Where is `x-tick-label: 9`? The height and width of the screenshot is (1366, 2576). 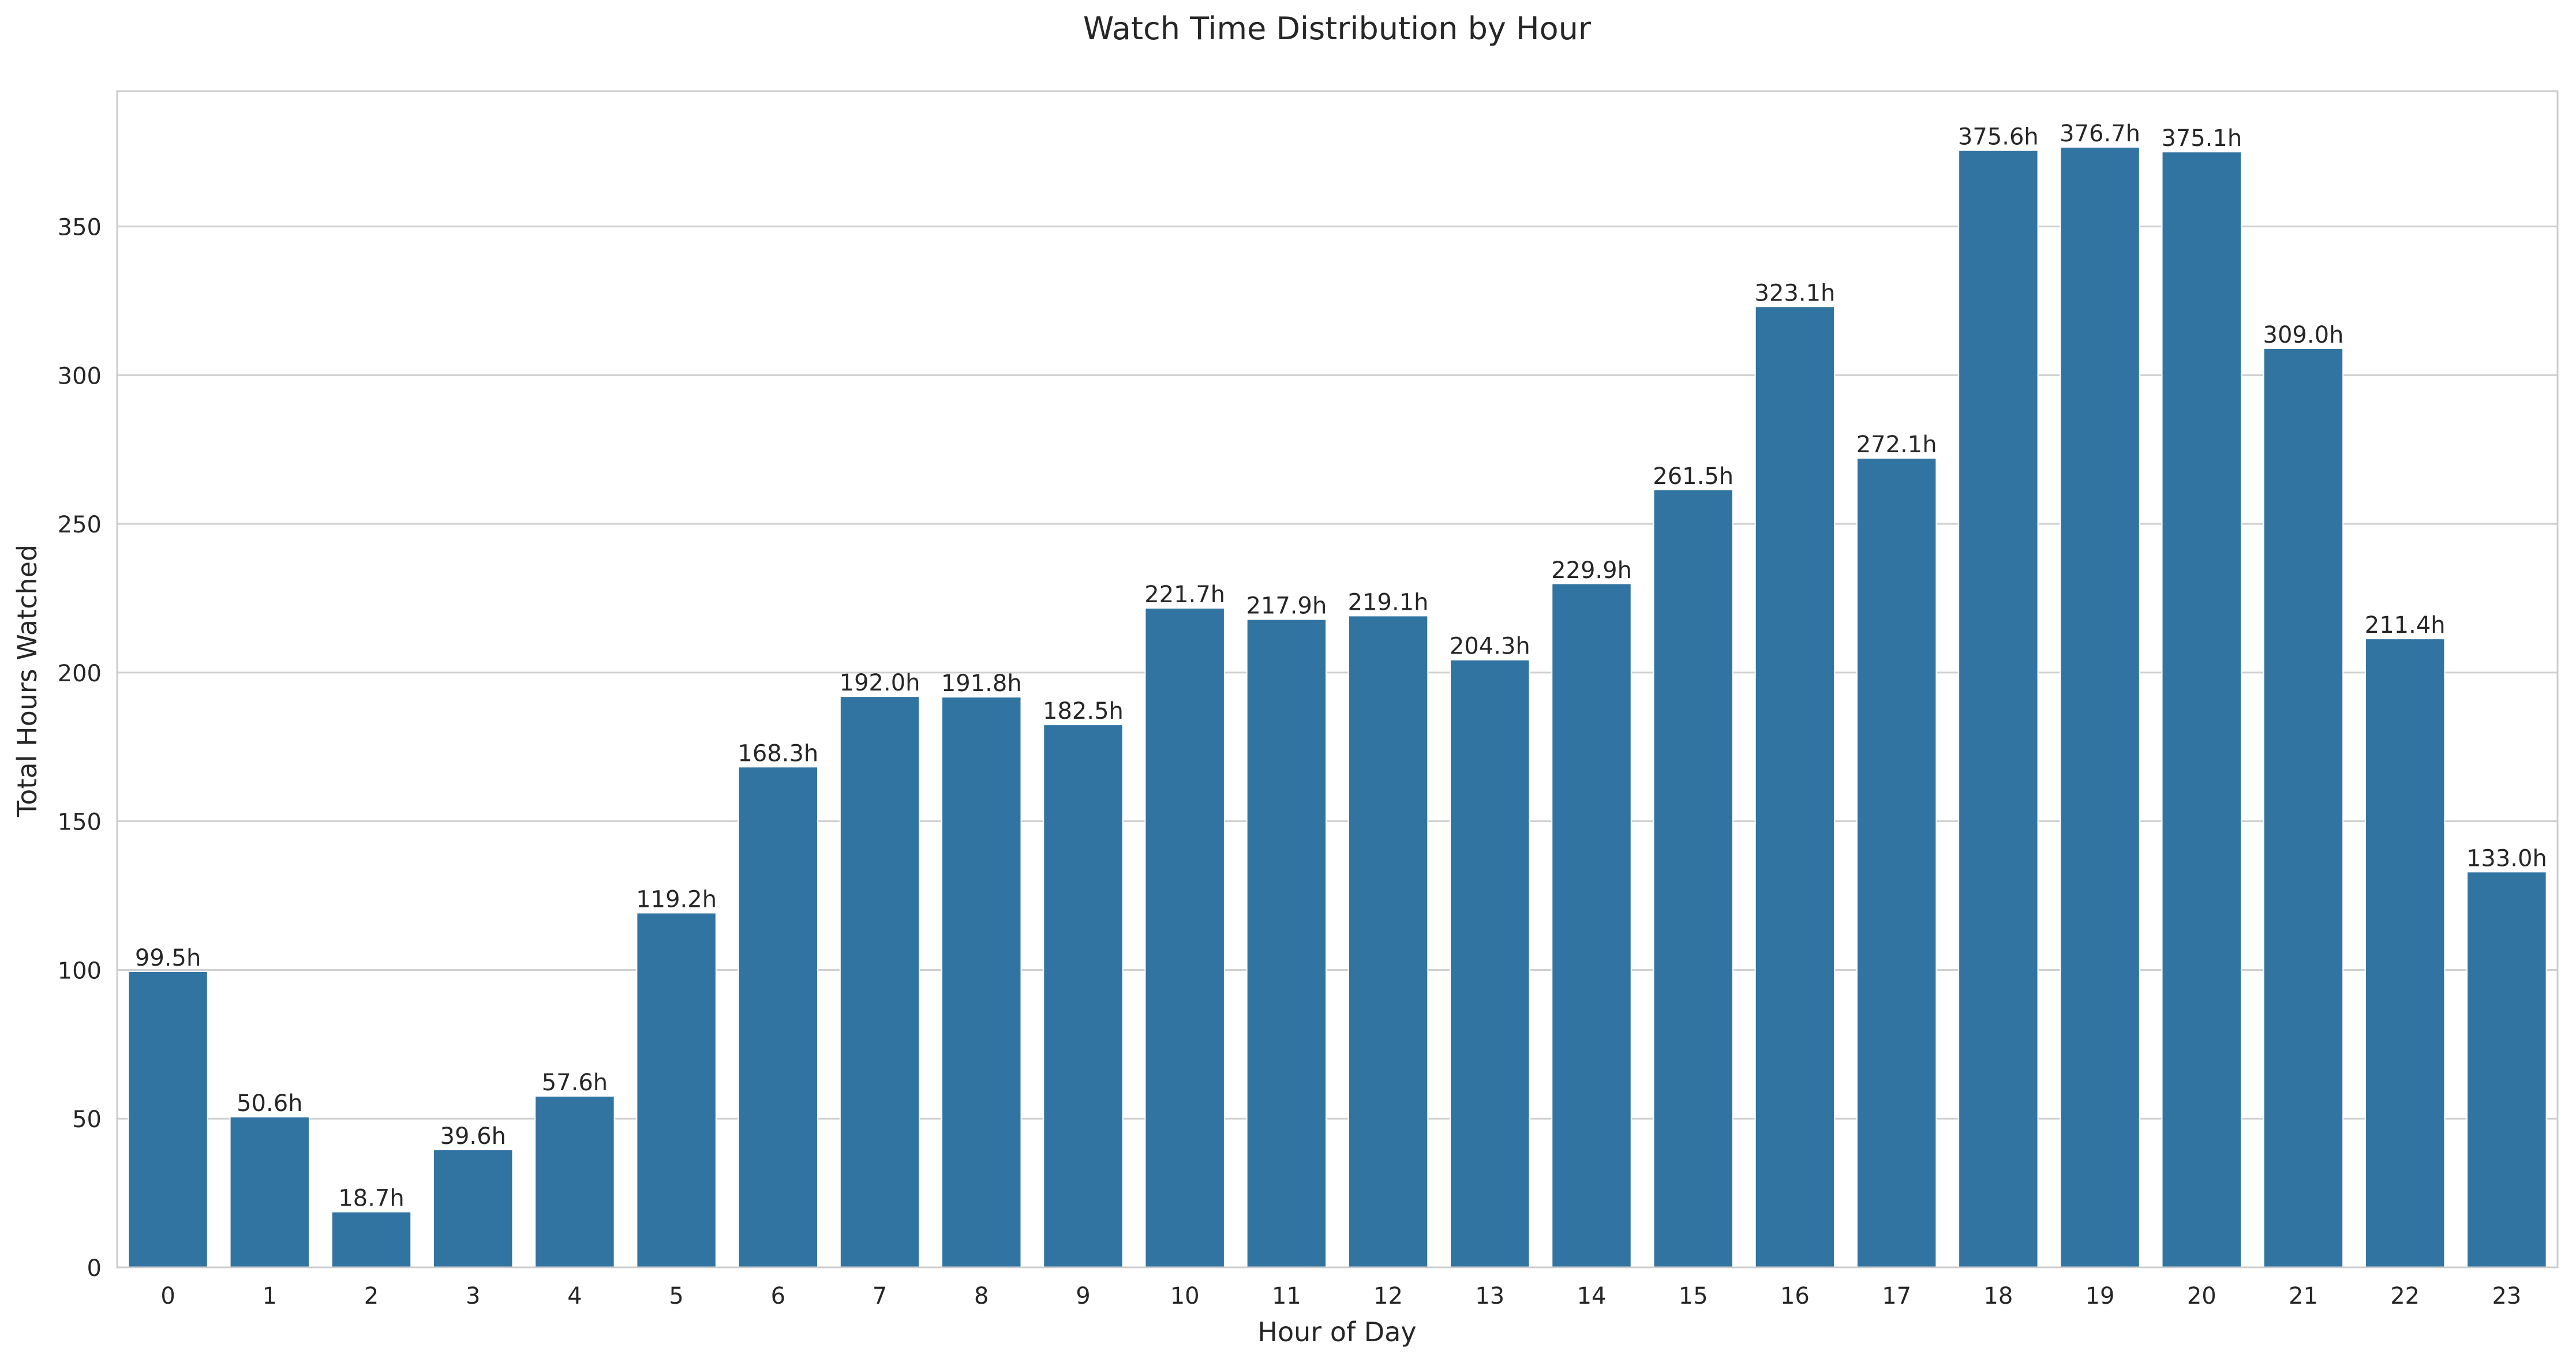
x-tick-label: 9 is located at coordinates (1083, 1296).